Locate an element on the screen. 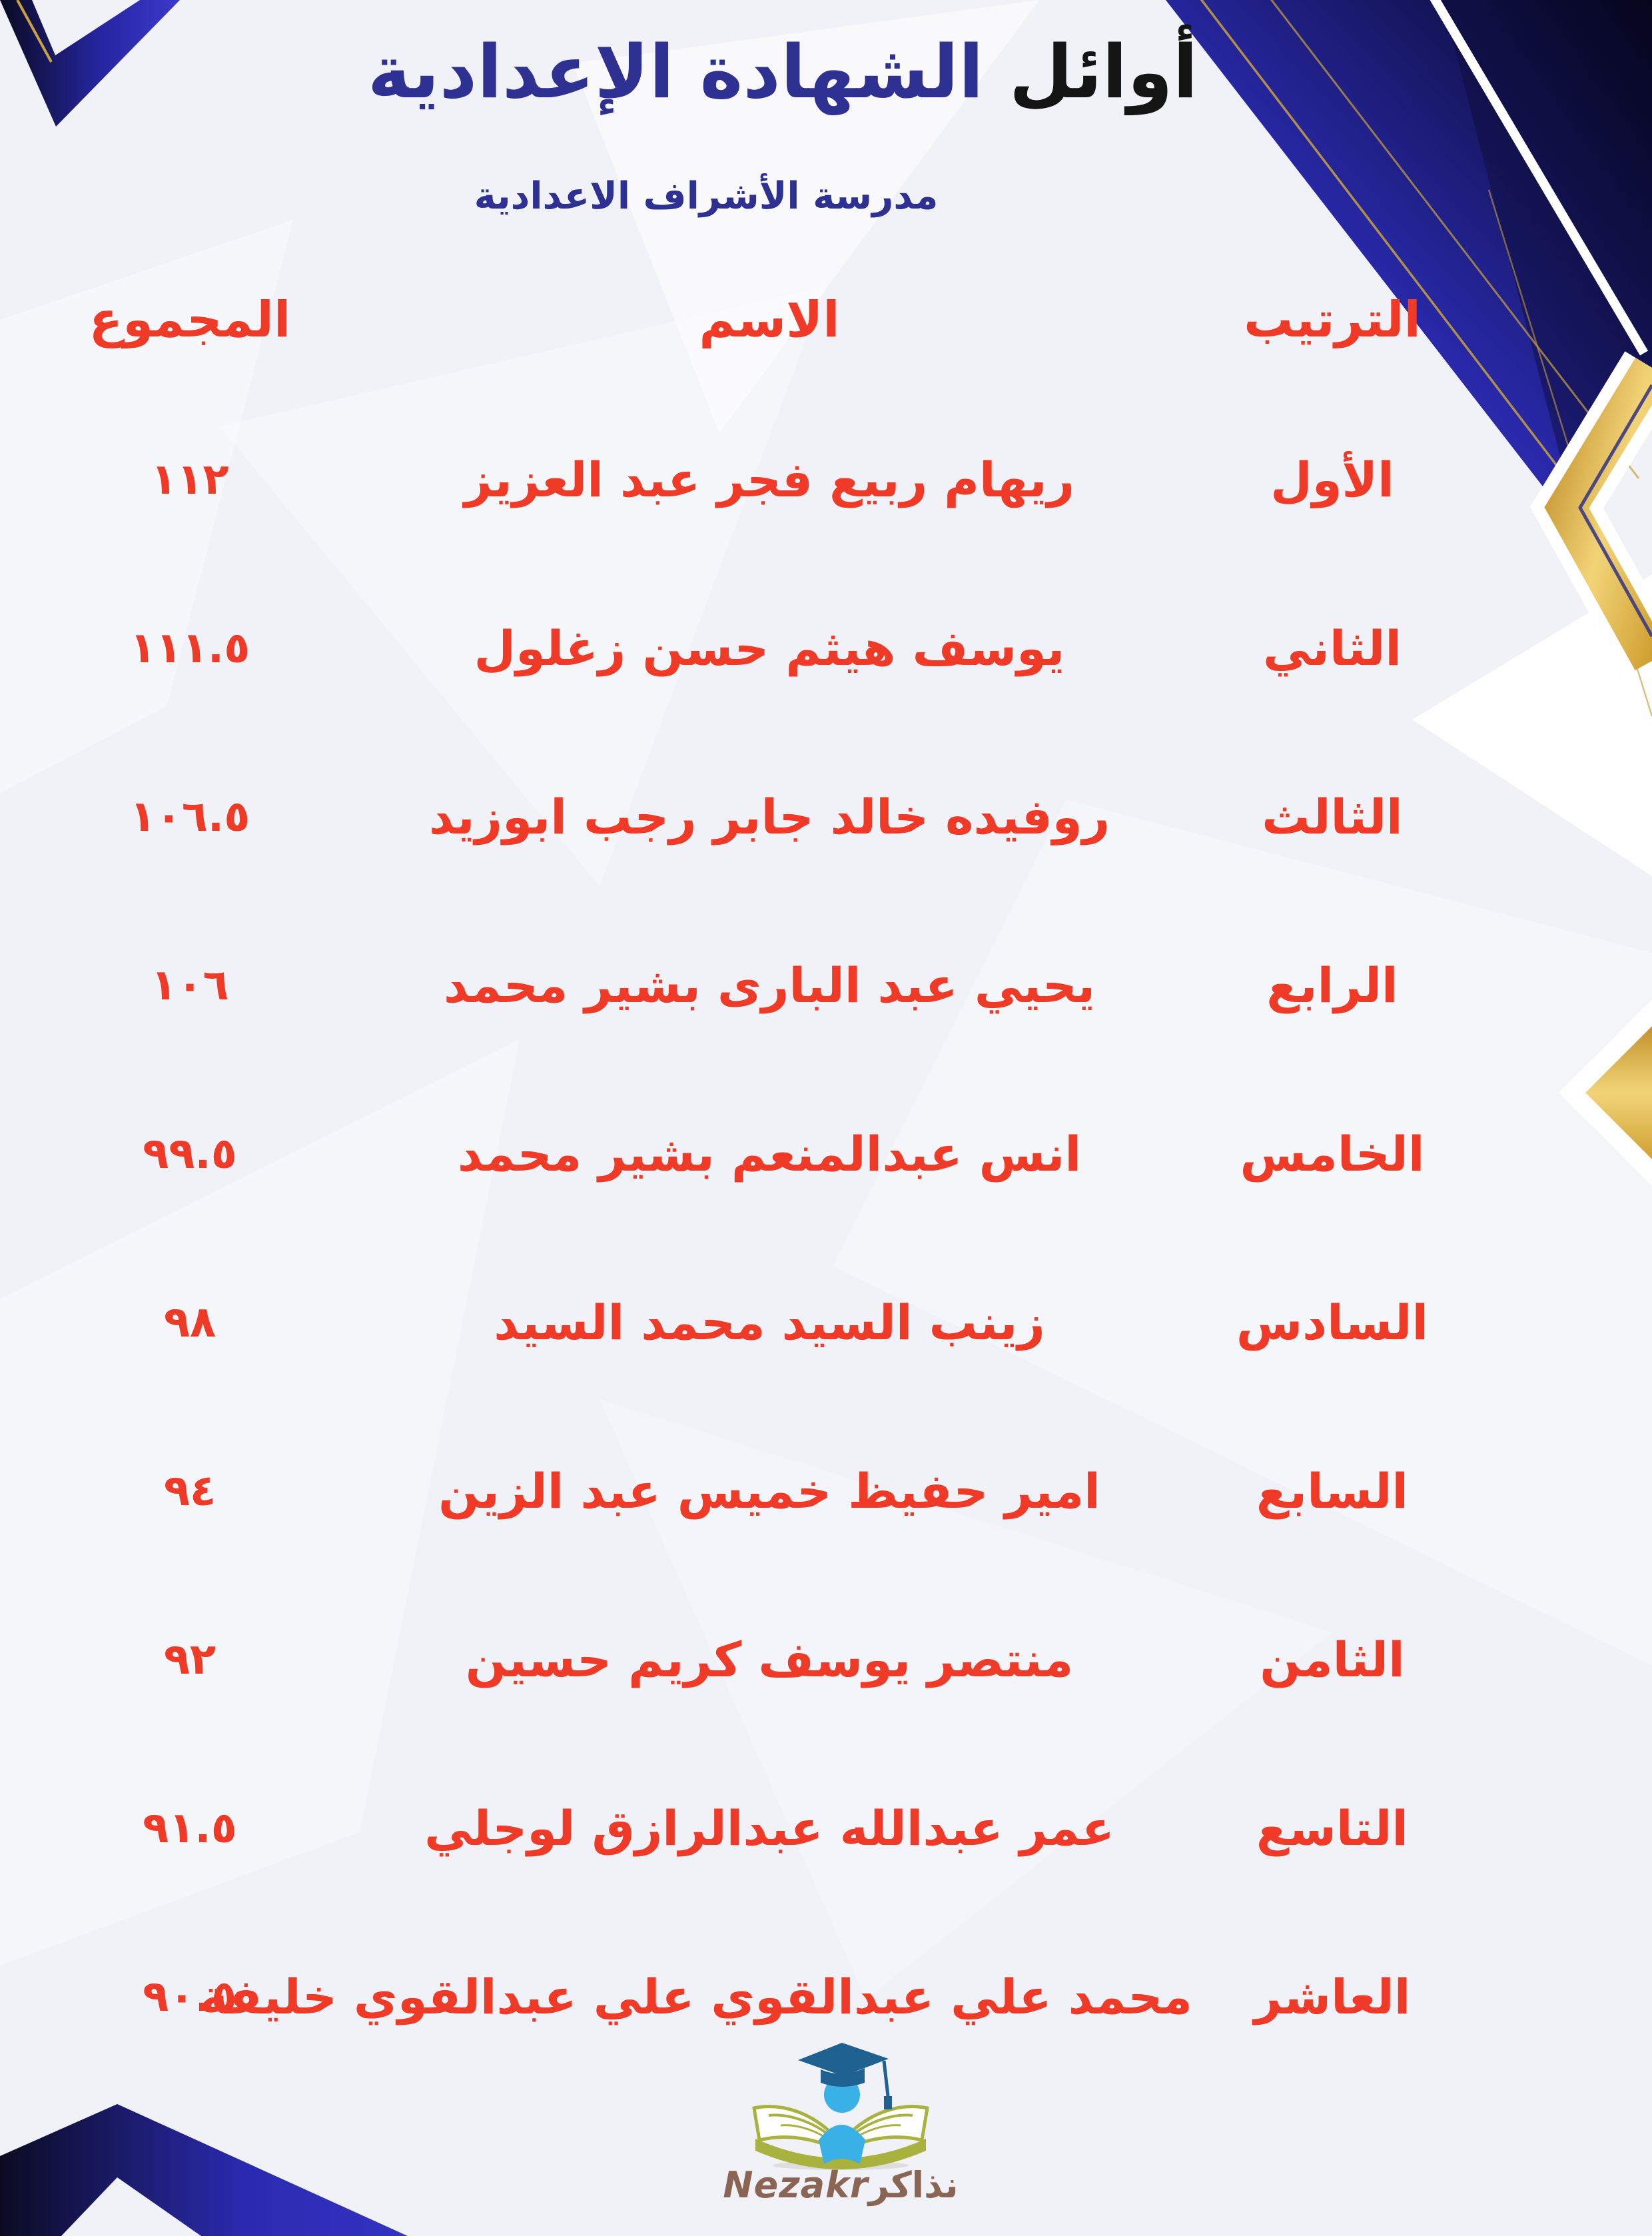 Image resolution: width=1652 pixels, height=2236 pixels. total-cell: ١١٢ is located at coordinates (190, 479).